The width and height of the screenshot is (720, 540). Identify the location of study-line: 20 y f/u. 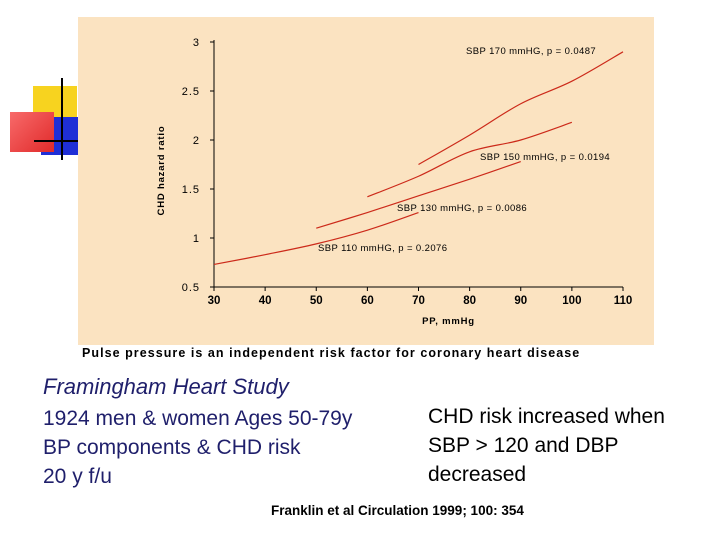
(77, 476).